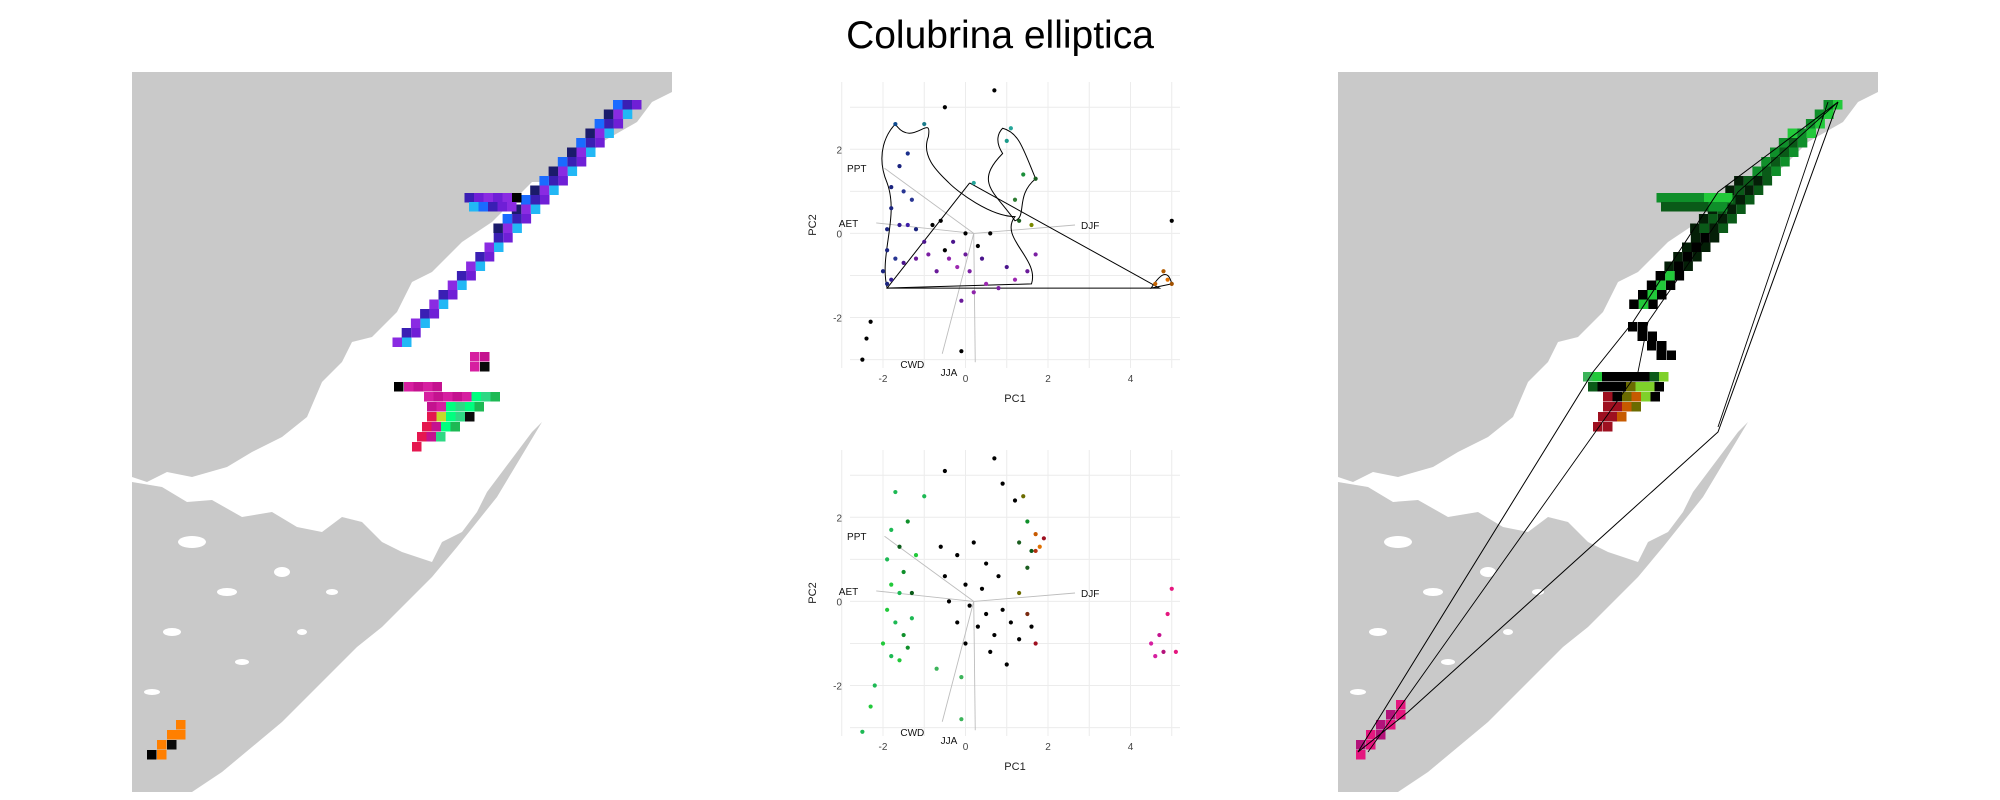 Image resolution: width=2000 pixels, height=800 pixels. I want to click on landmass-north, so click(402, 277).